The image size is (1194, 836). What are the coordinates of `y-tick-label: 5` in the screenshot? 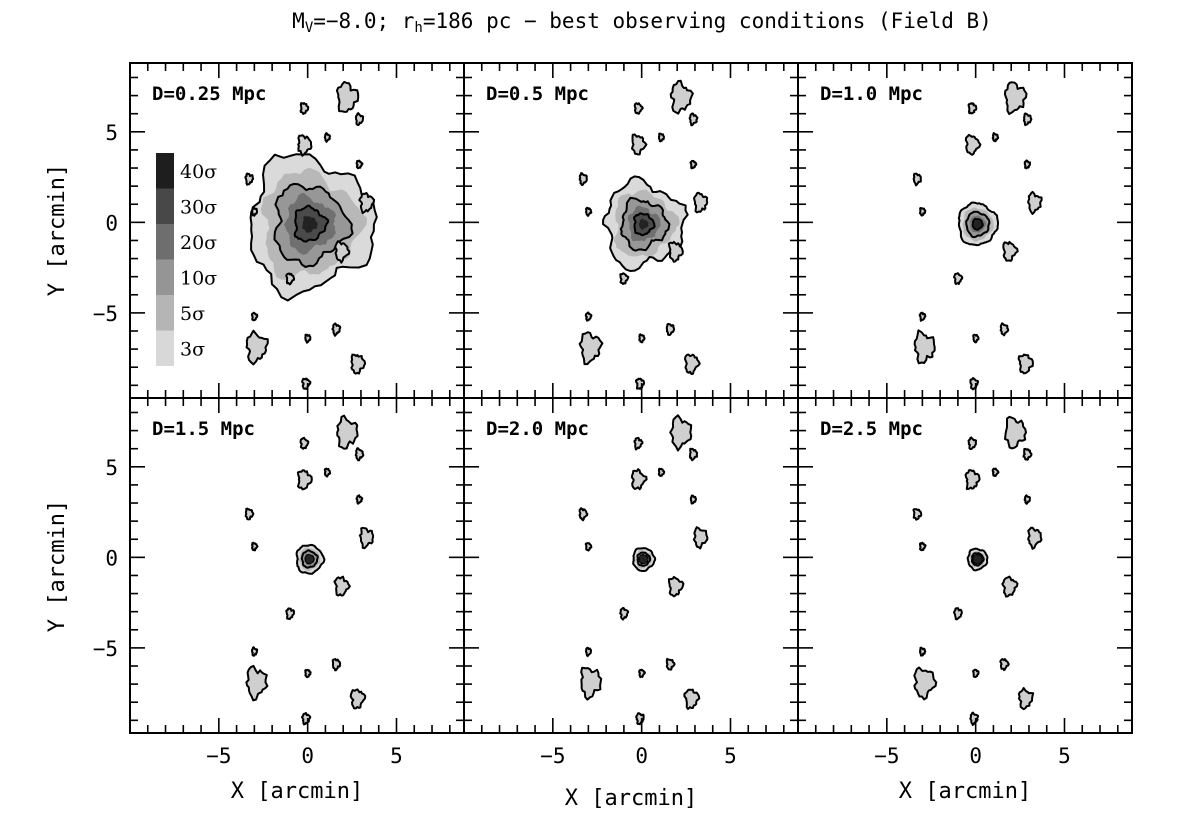 It's located at (111, 133).